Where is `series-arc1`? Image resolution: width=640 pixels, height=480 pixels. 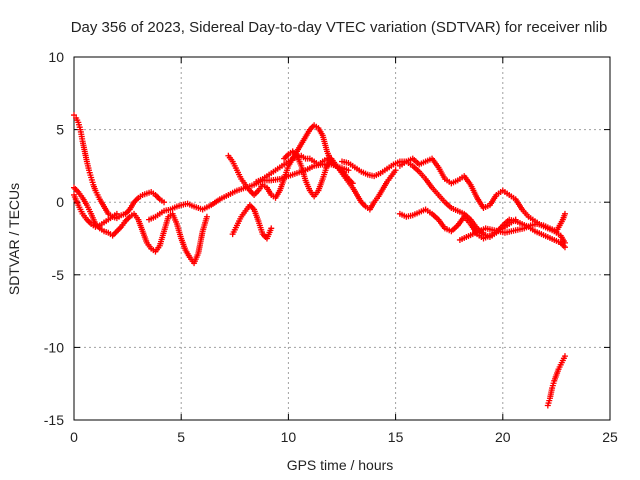
series-arc1 is located at coordinates (119, 167).